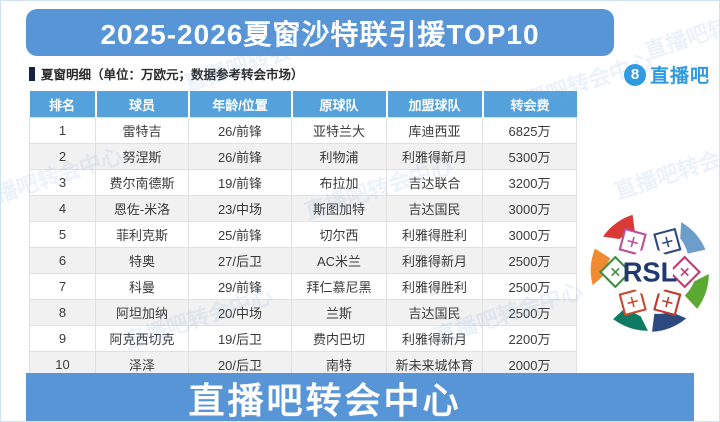 The height and width of the screenshot is (422, 720). What do you see at coordinates (529, 104) in the screenshot?
I see `column-header: 转会费` at bounding box center [529, 104].